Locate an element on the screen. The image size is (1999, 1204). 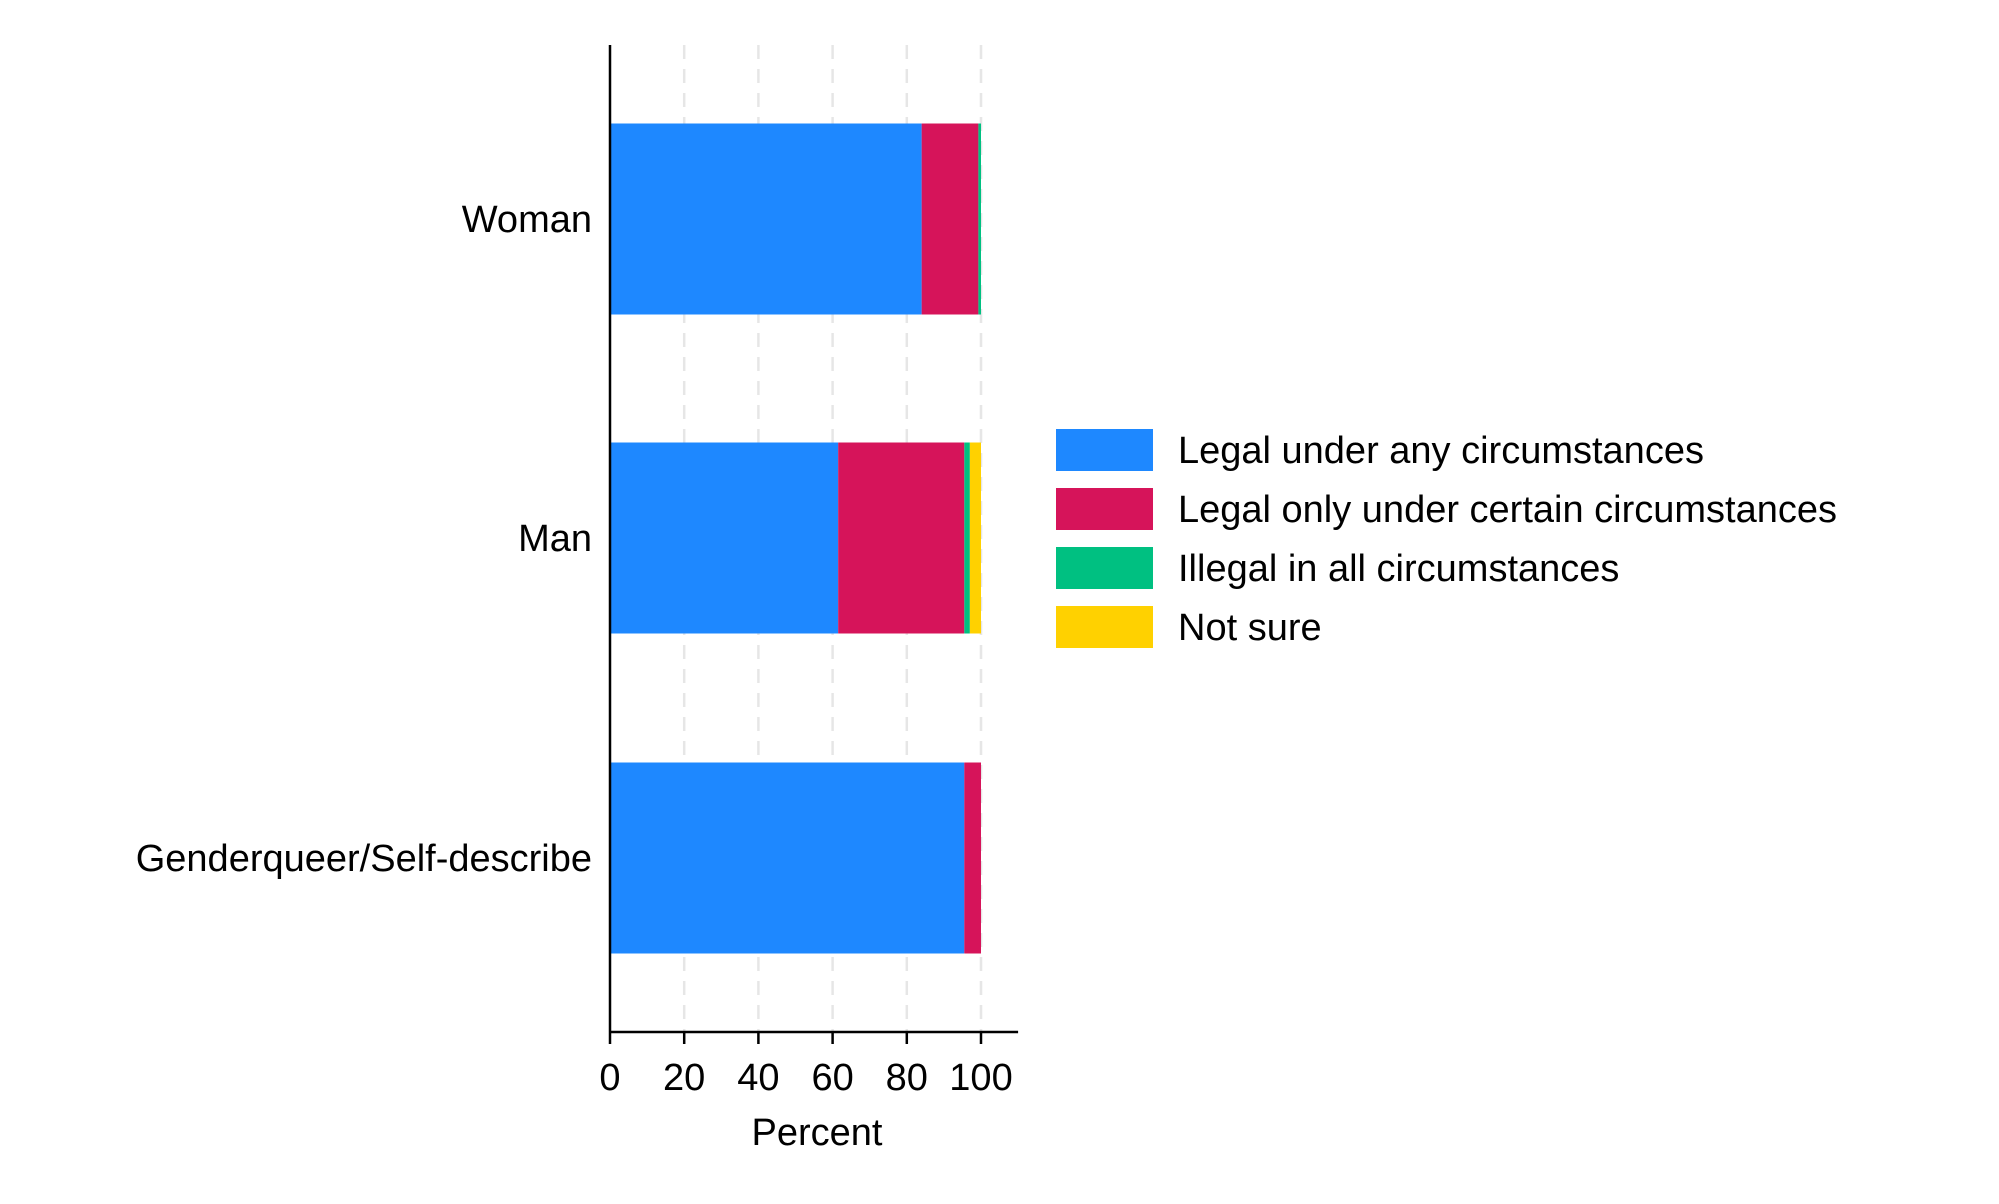
category-label-woman: Woman is located at coordinates (527, 220).